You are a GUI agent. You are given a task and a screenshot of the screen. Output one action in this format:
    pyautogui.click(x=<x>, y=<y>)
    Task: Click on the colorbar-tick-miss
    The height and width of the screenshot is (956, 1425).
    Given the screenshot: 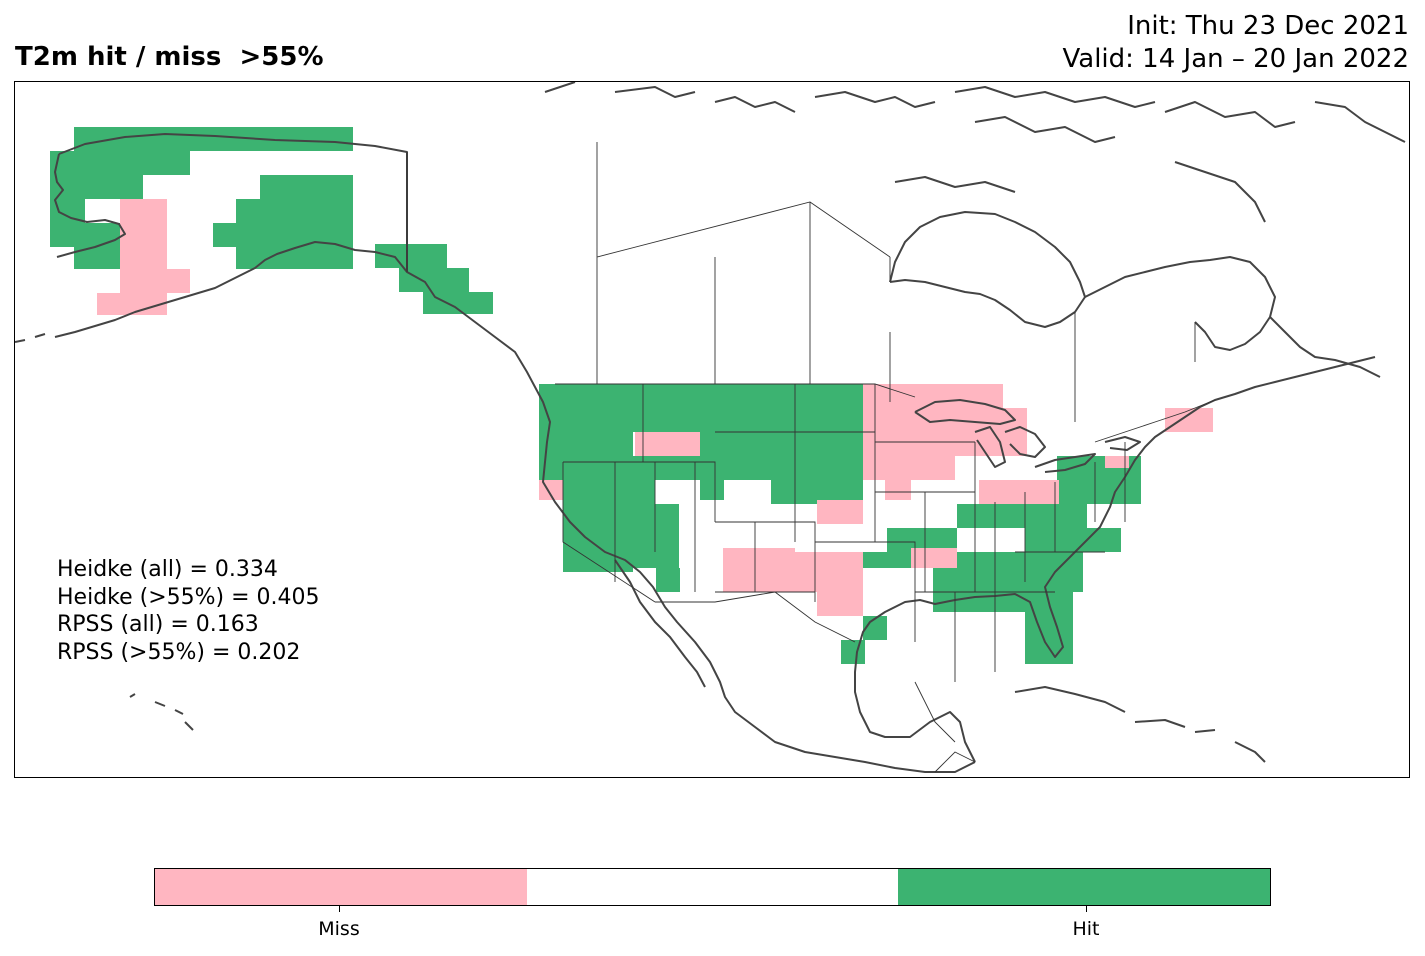 What is the action you would take?
    pyautogui.click(x=339, y=909)
    